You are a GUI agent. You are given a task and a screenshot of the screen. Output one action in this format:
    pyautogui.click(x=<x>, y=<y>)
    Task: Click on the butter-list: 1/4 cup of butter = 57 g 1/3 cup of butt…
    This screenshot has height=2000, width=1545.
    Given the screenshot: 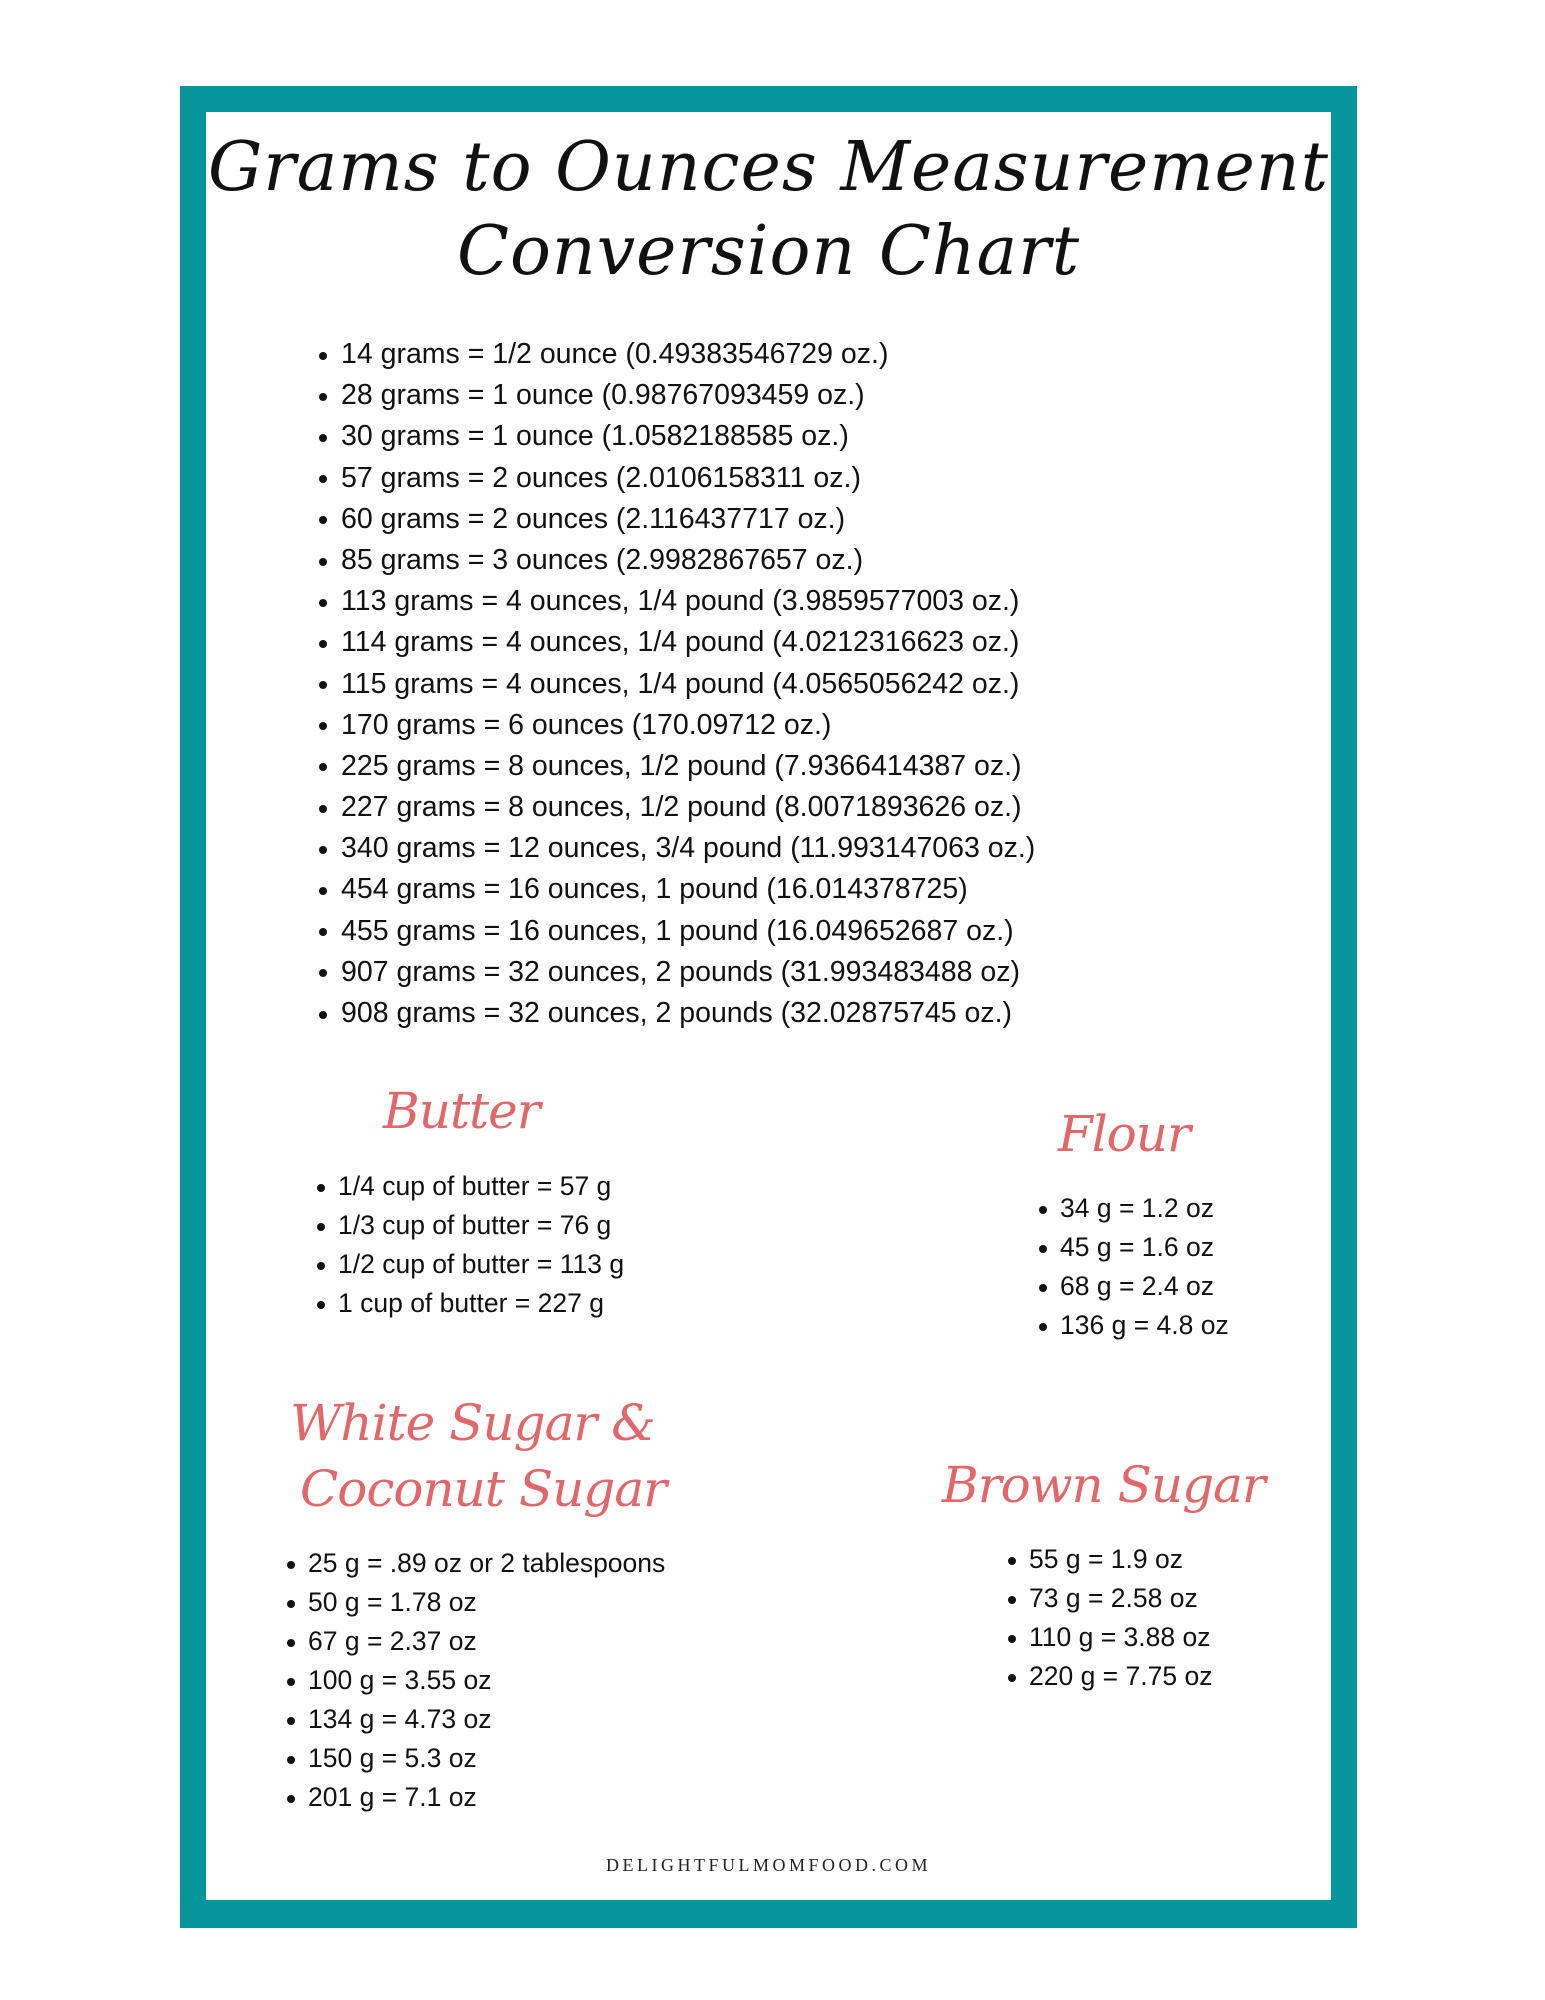 What is the action you would take?
    pyautogui.click(x=470, y=1245)
    